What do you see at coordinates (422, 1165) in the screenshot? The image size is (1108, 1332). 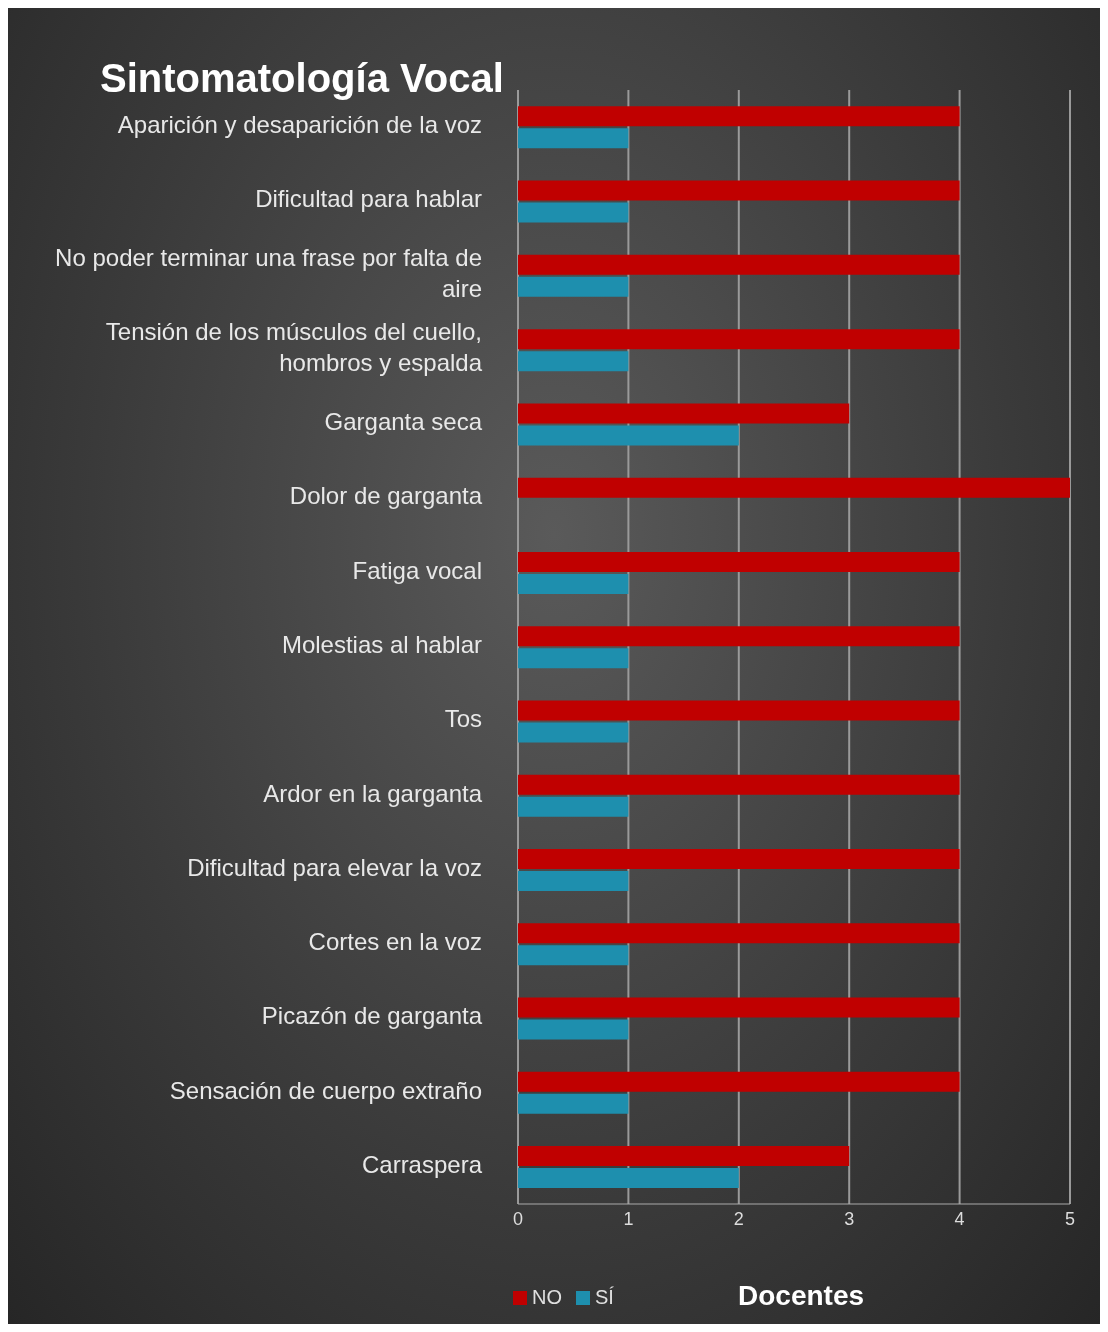 I see `y-tick-label: Carraspera` at bounding box center [422, 1165].